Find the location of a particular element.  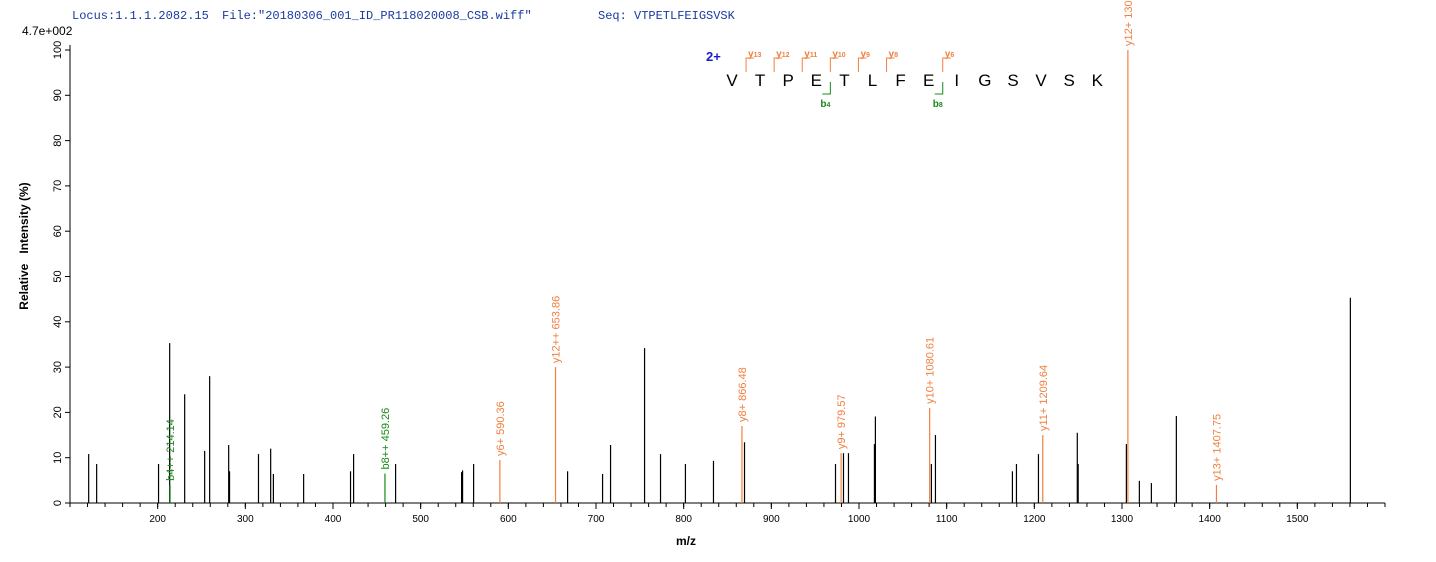

y-tick-label: 80 is located at coordinates (58, 140).